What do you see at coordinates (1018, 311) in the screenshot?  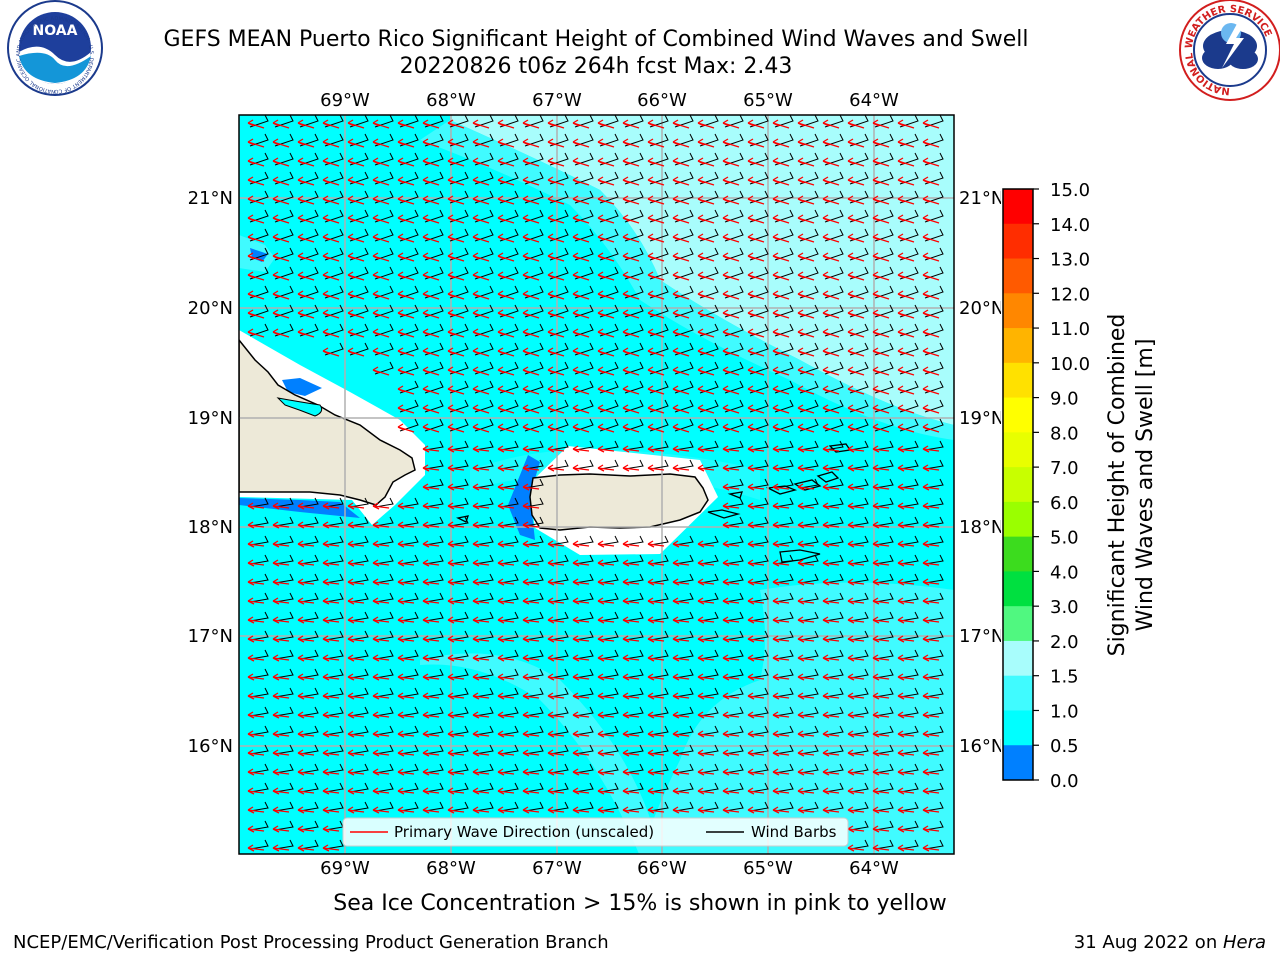 I see `colorbar-cell` at bounding box center [1018, 311].